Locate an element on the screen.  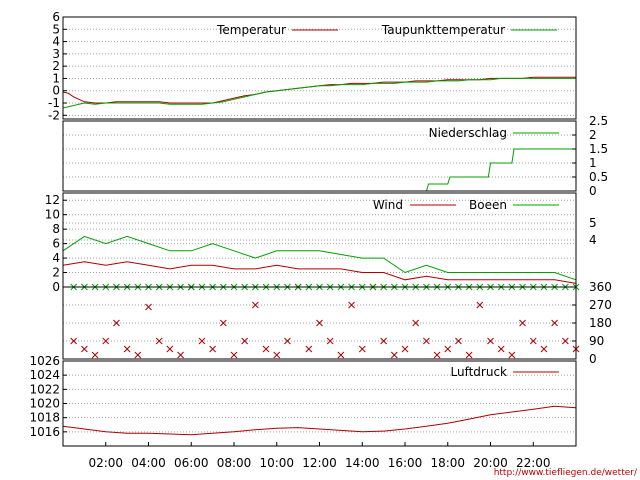
y-tick-label-wind: 2 is located at coordinates (56, 273).